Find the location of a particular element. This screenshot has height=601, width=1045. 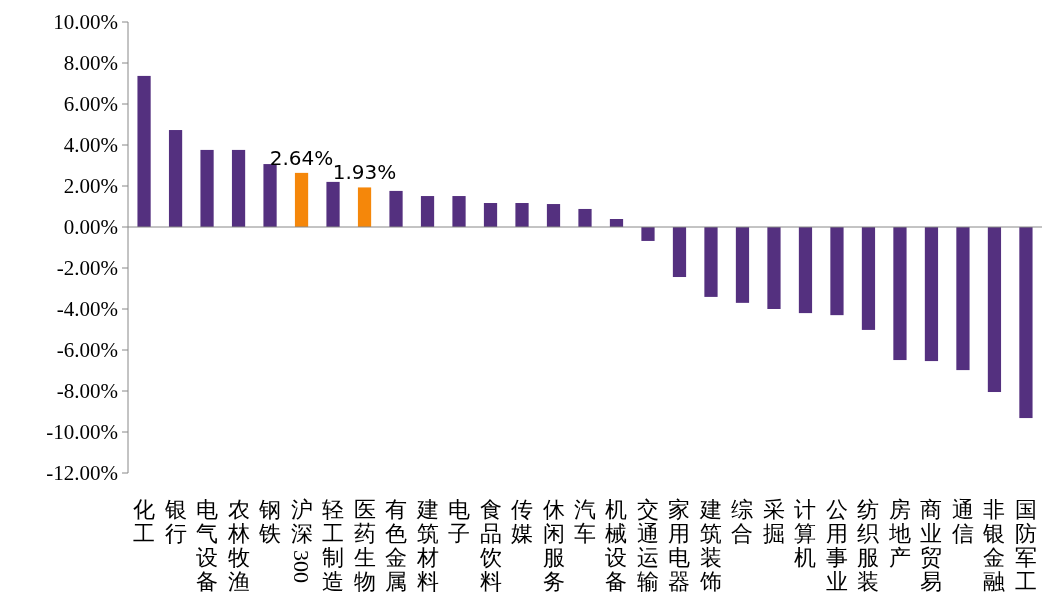

x-tick-label: 农林牧渔 is located at coordinates (238, 545).